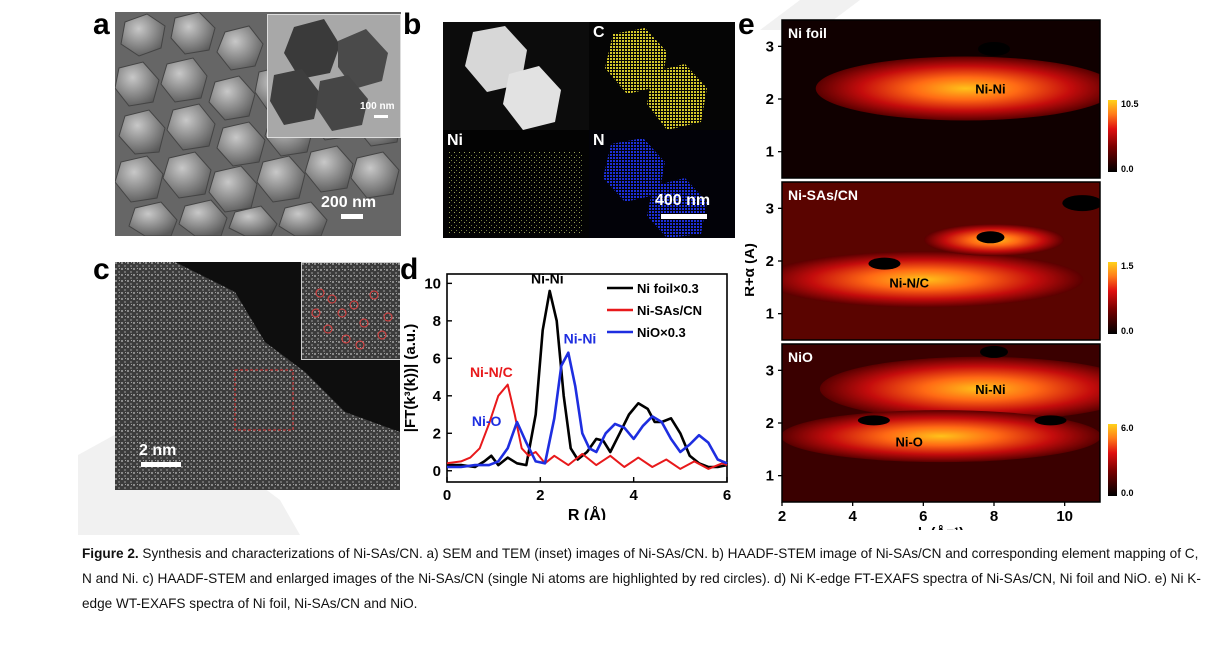 Image resolution: width=1220 pixels, height=654 pixels. I want to click on panel-c-label: c, so click(101, 269).